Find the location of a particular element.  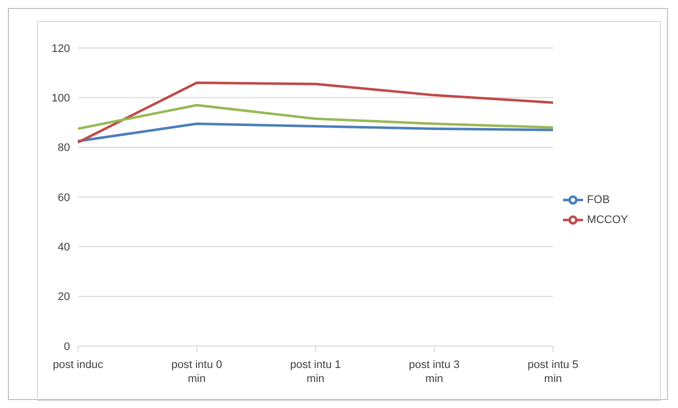

y-tick-label: 60 is located at coordinates (64, 198).